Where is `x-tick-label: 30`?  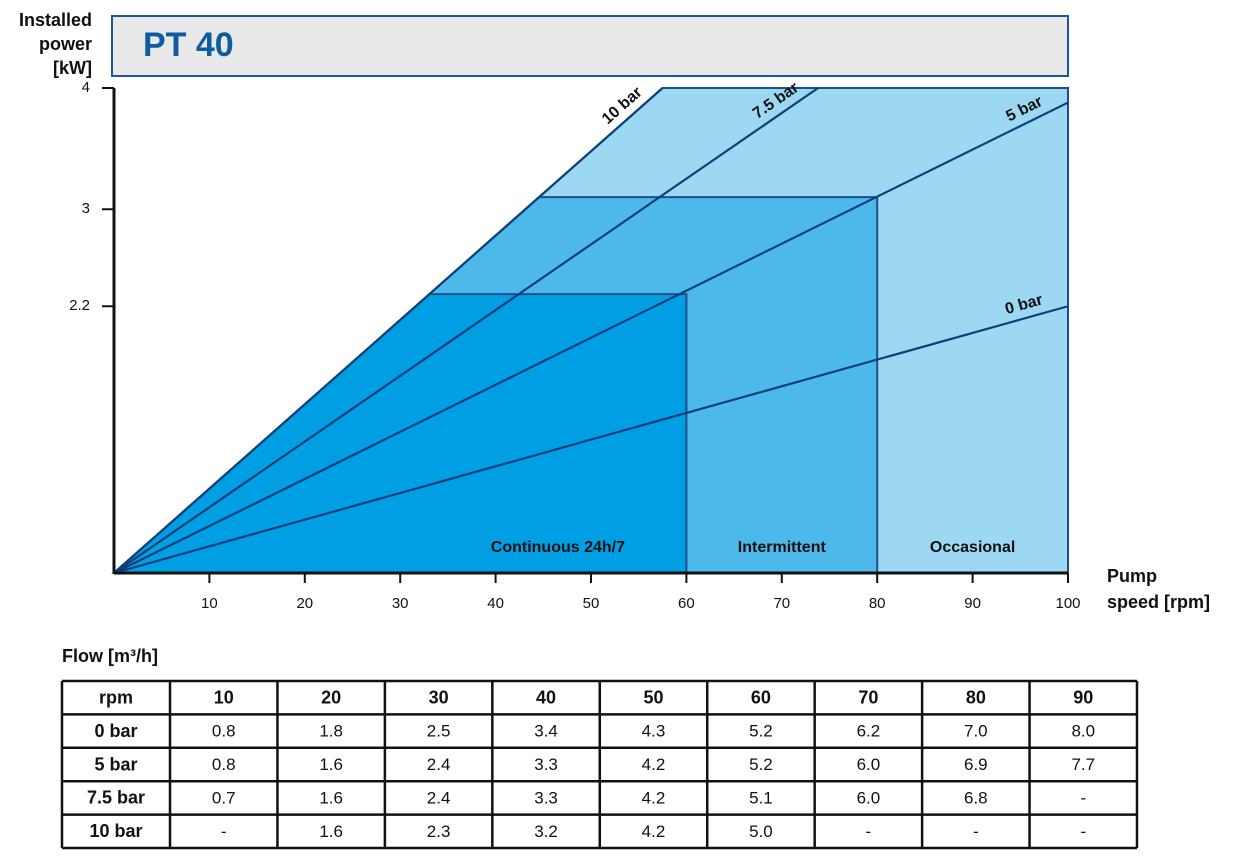 x-tick-label: 30 is located at coordinates (400, 603).